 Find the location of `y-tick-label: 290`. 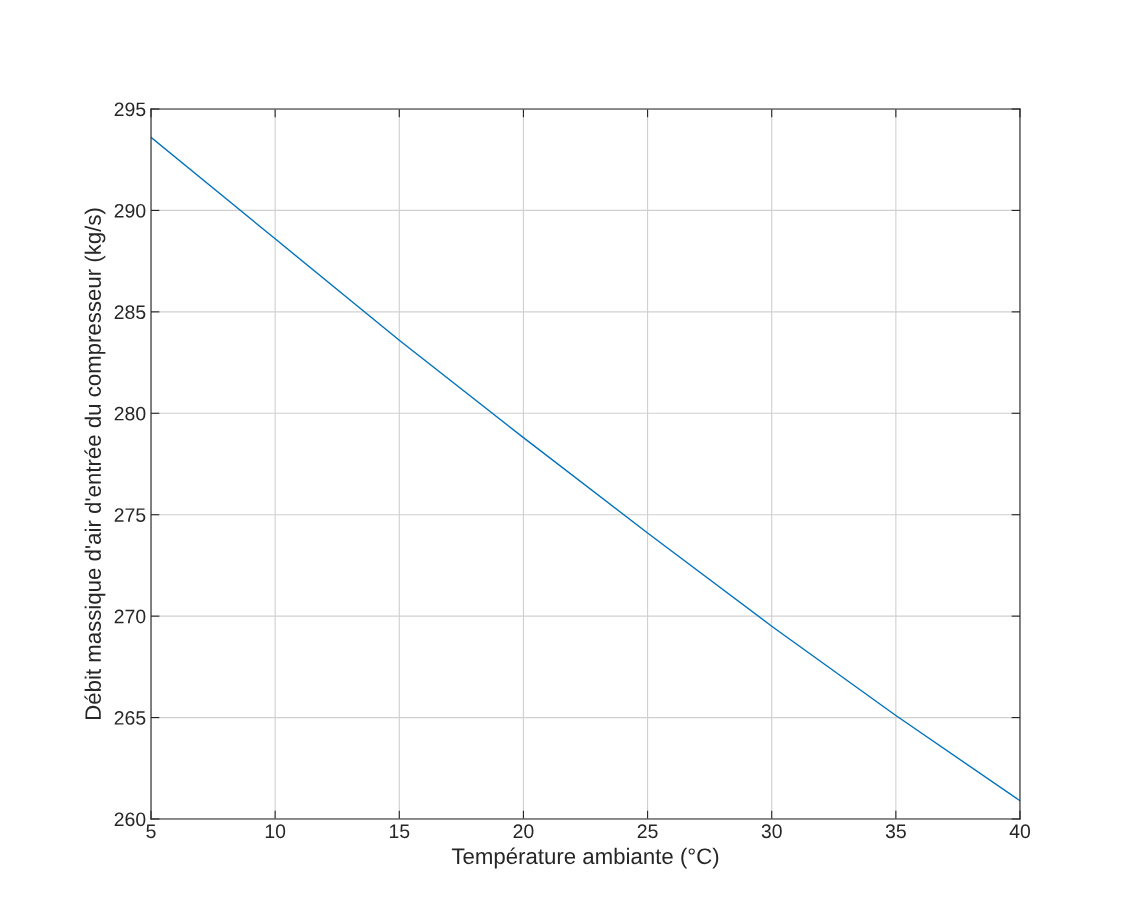

y-tick-label: 290 is located at coordinates (130, 210).